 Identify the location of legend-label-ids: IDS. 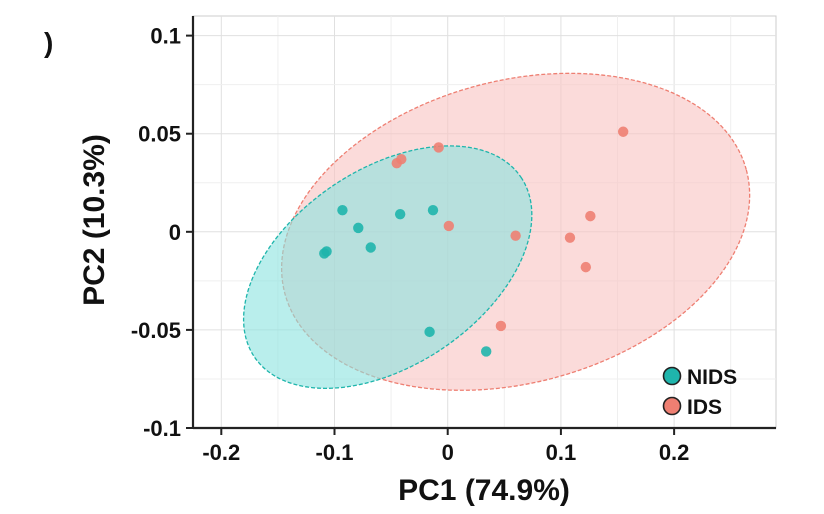
(704, 407).